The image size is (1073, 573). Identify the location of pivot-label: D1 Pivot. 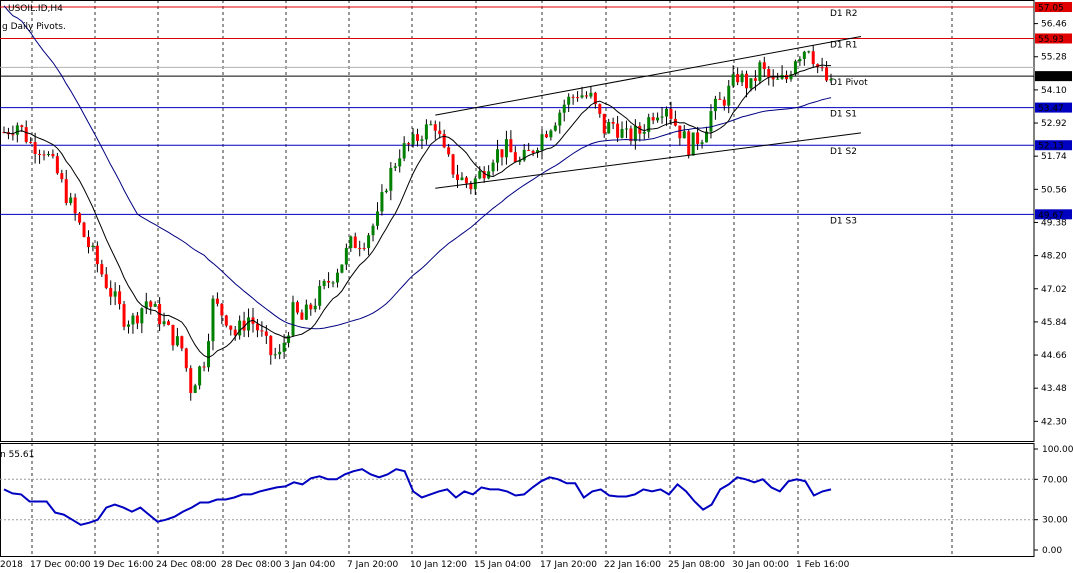
(849, 83).